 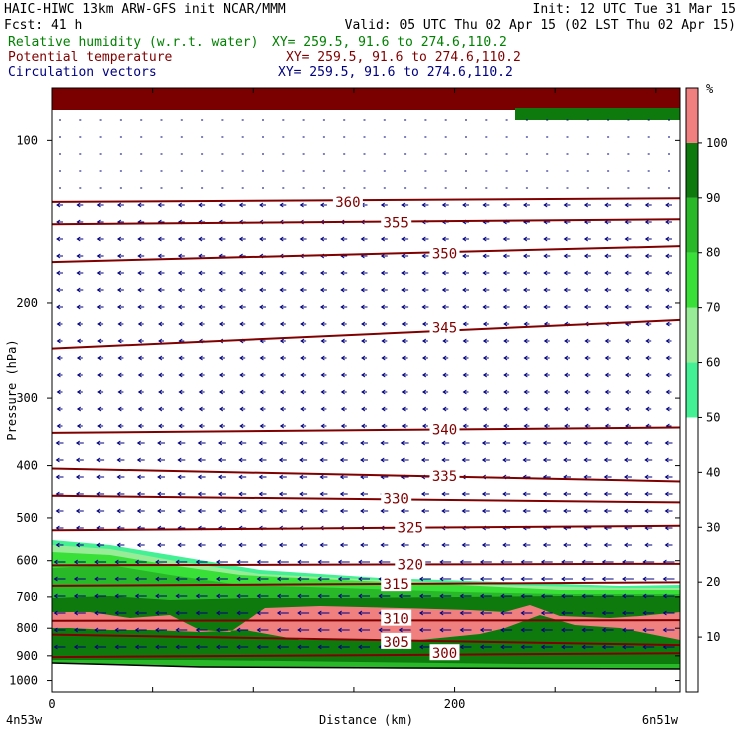 I want to click on theta-contour-label: 310, so click(x=396, y=620).